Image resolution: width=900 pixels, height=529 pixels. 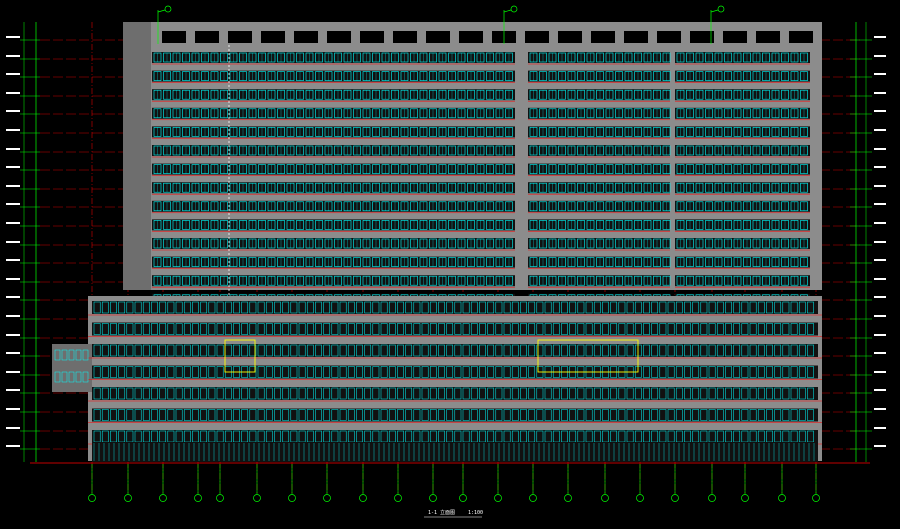 I want to click on right-dimension-chain, so click(x=868, y=242).